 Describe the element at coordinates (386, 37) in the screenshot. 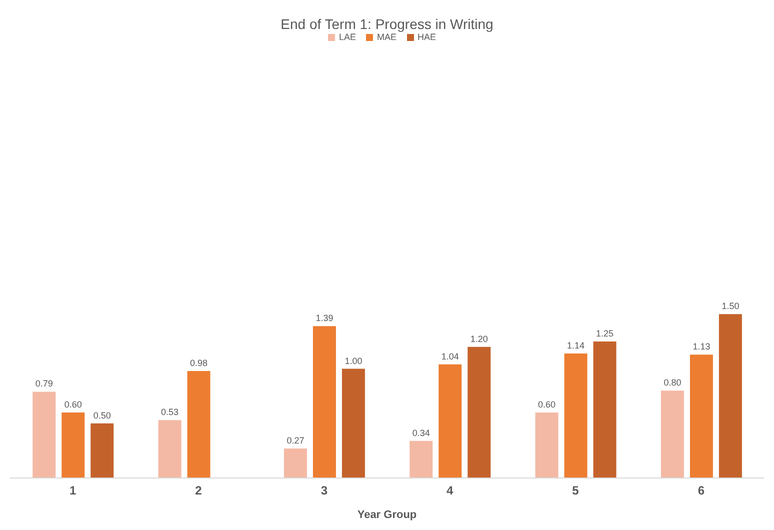

I see `legend-label: MAE` at that location.